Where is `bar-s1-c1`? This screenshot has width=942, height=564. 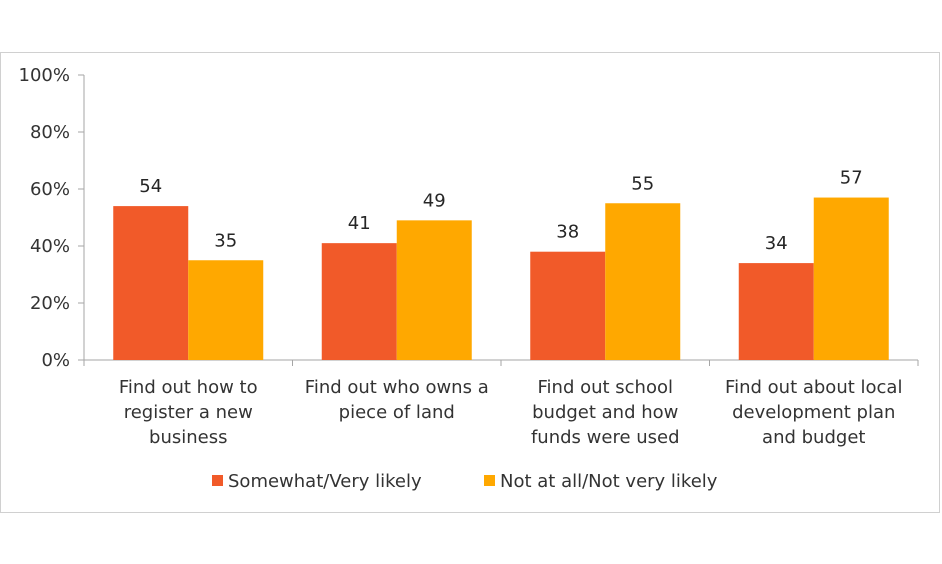 bar-s1-c1 is located at coordinates (434, 290).